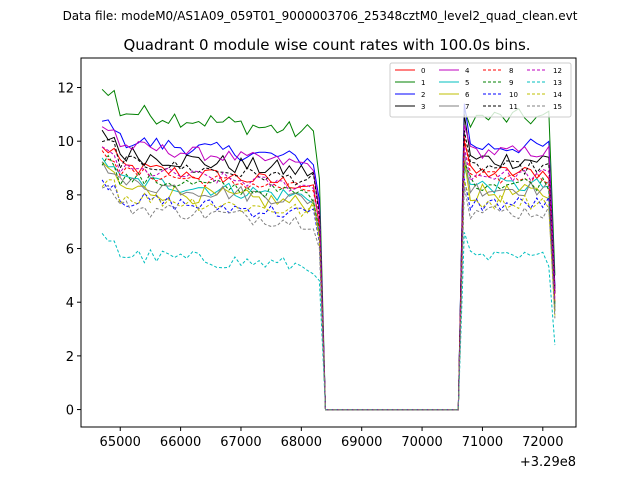  What do you see at coordinates (511, 71) in the screenshot?
I see `legend-label-8: 8` at bounding box center [511, 71].